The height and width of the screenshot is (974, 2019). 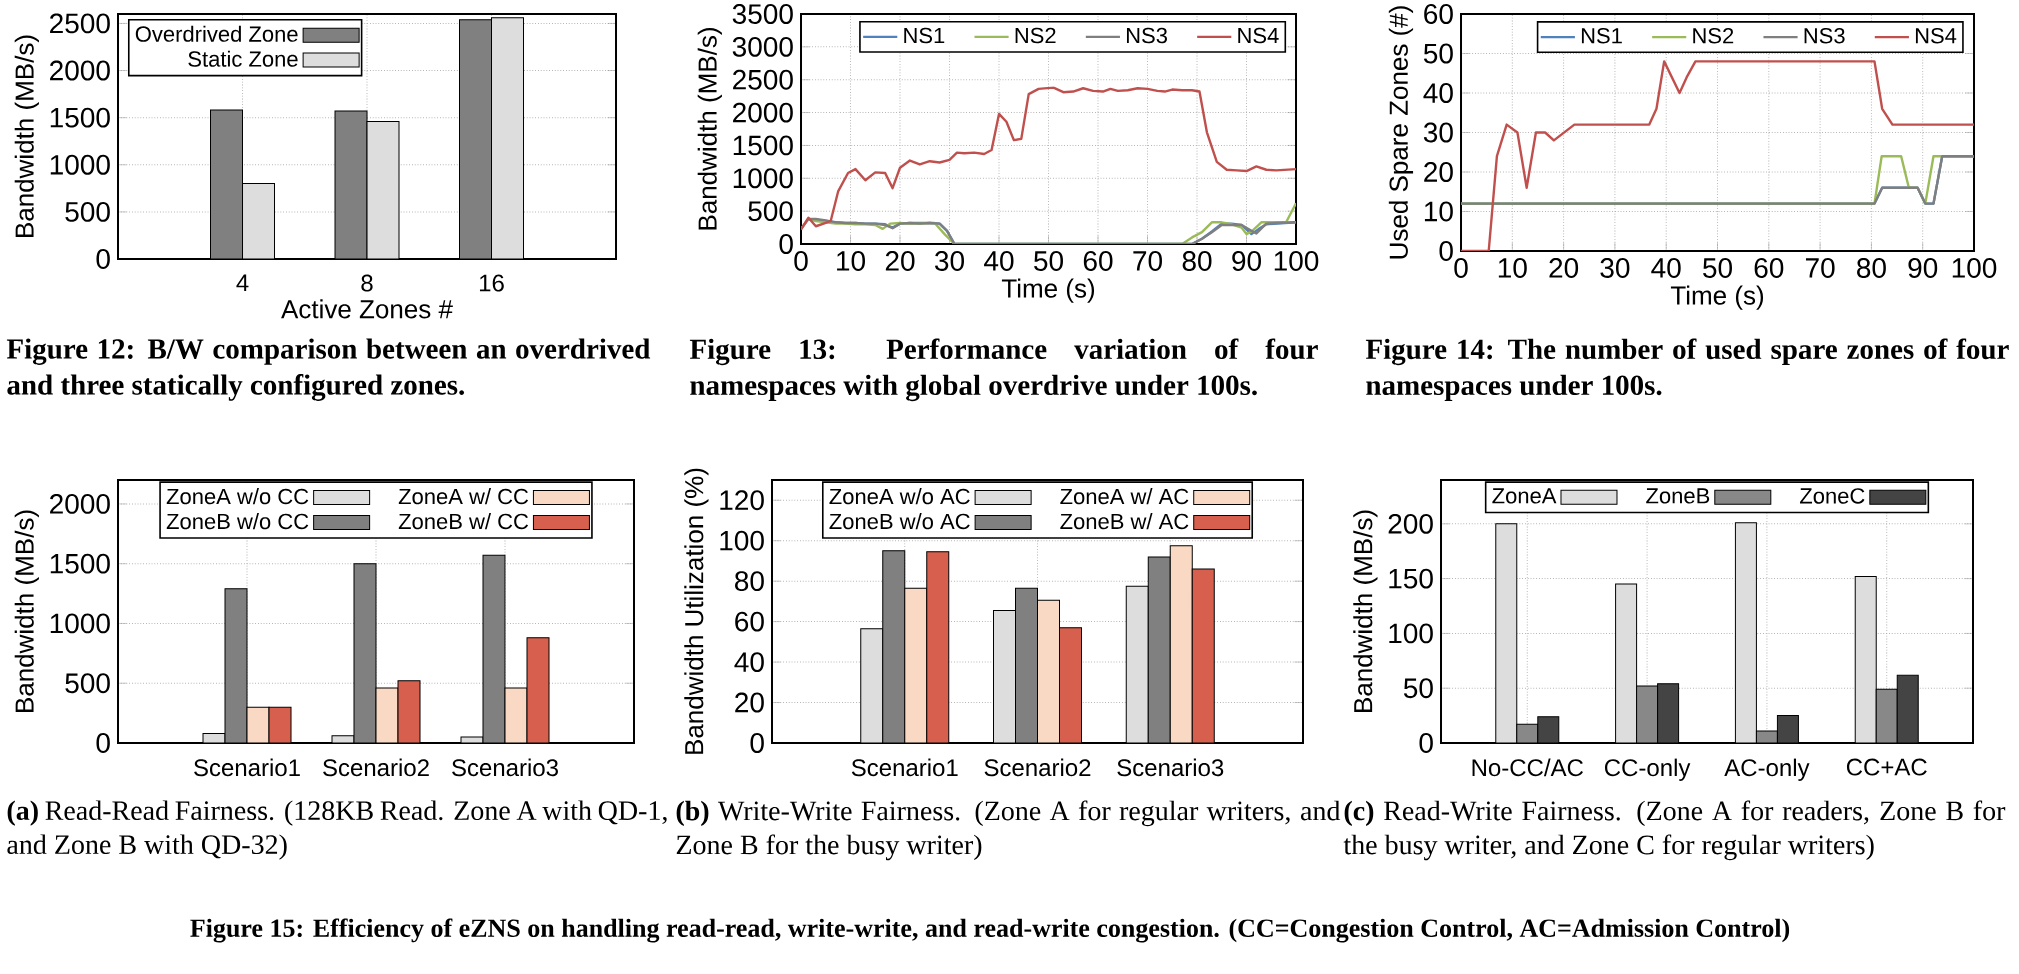 What do you see at coordinates (1003, 370) in the screenshot?
I see `caption: Figure 13: Performance variation of four namespaces with global overdrive under 100s.` at bounding box center [1003, 370].